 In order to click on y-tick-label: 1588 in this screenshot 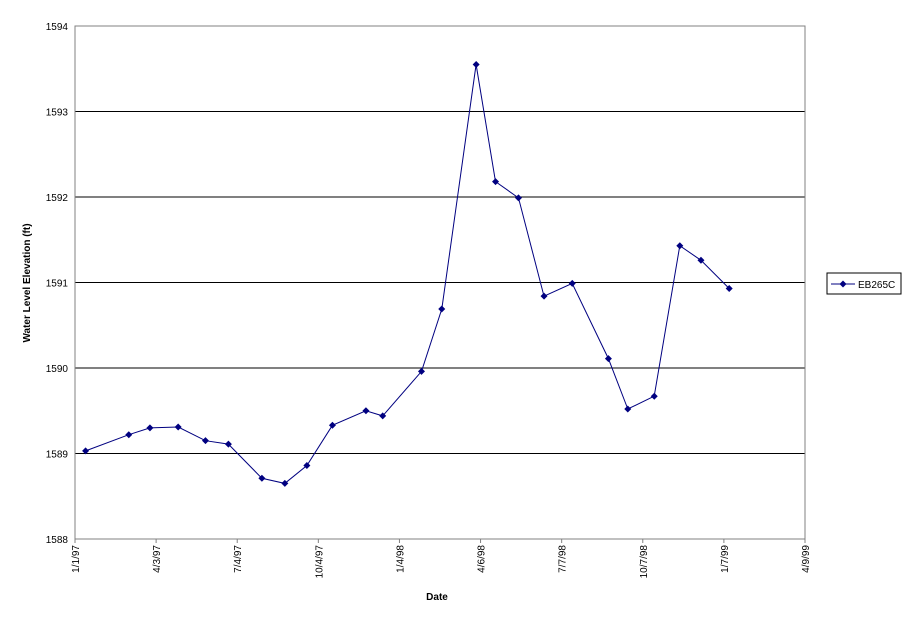, I will do `click(57, 540)`.